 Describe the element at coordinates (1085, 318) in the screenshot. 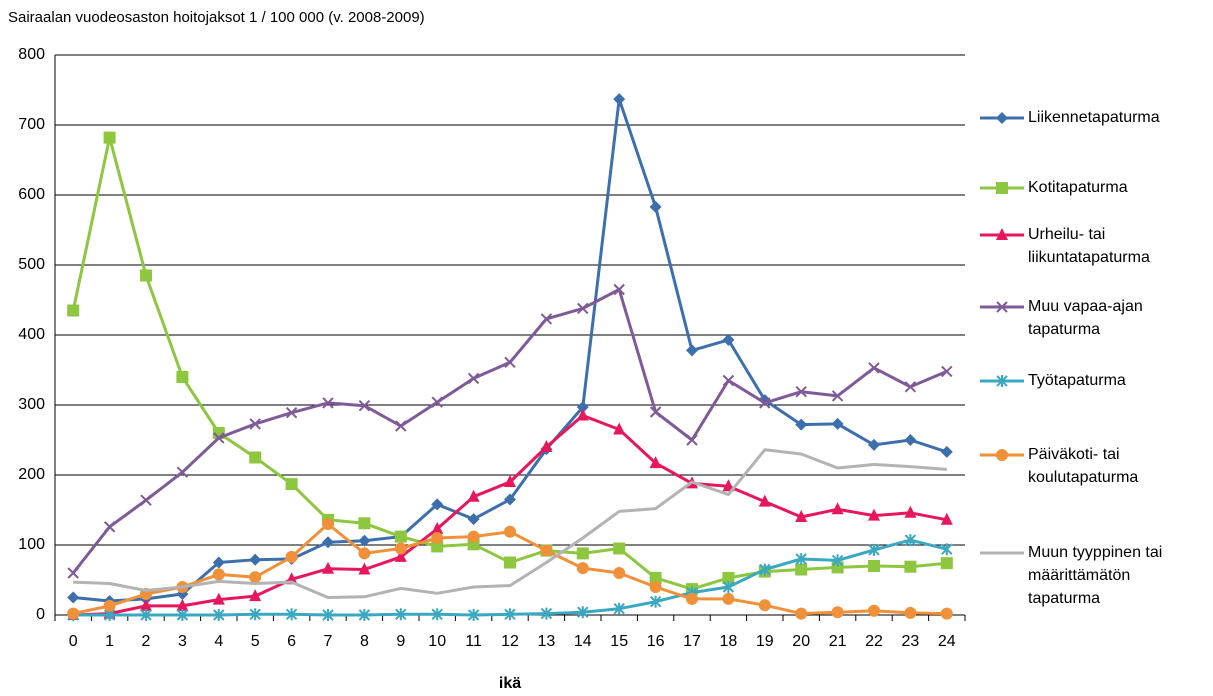

I see `legend-label: Muu vapaa-ajan tapaturma` at that location.